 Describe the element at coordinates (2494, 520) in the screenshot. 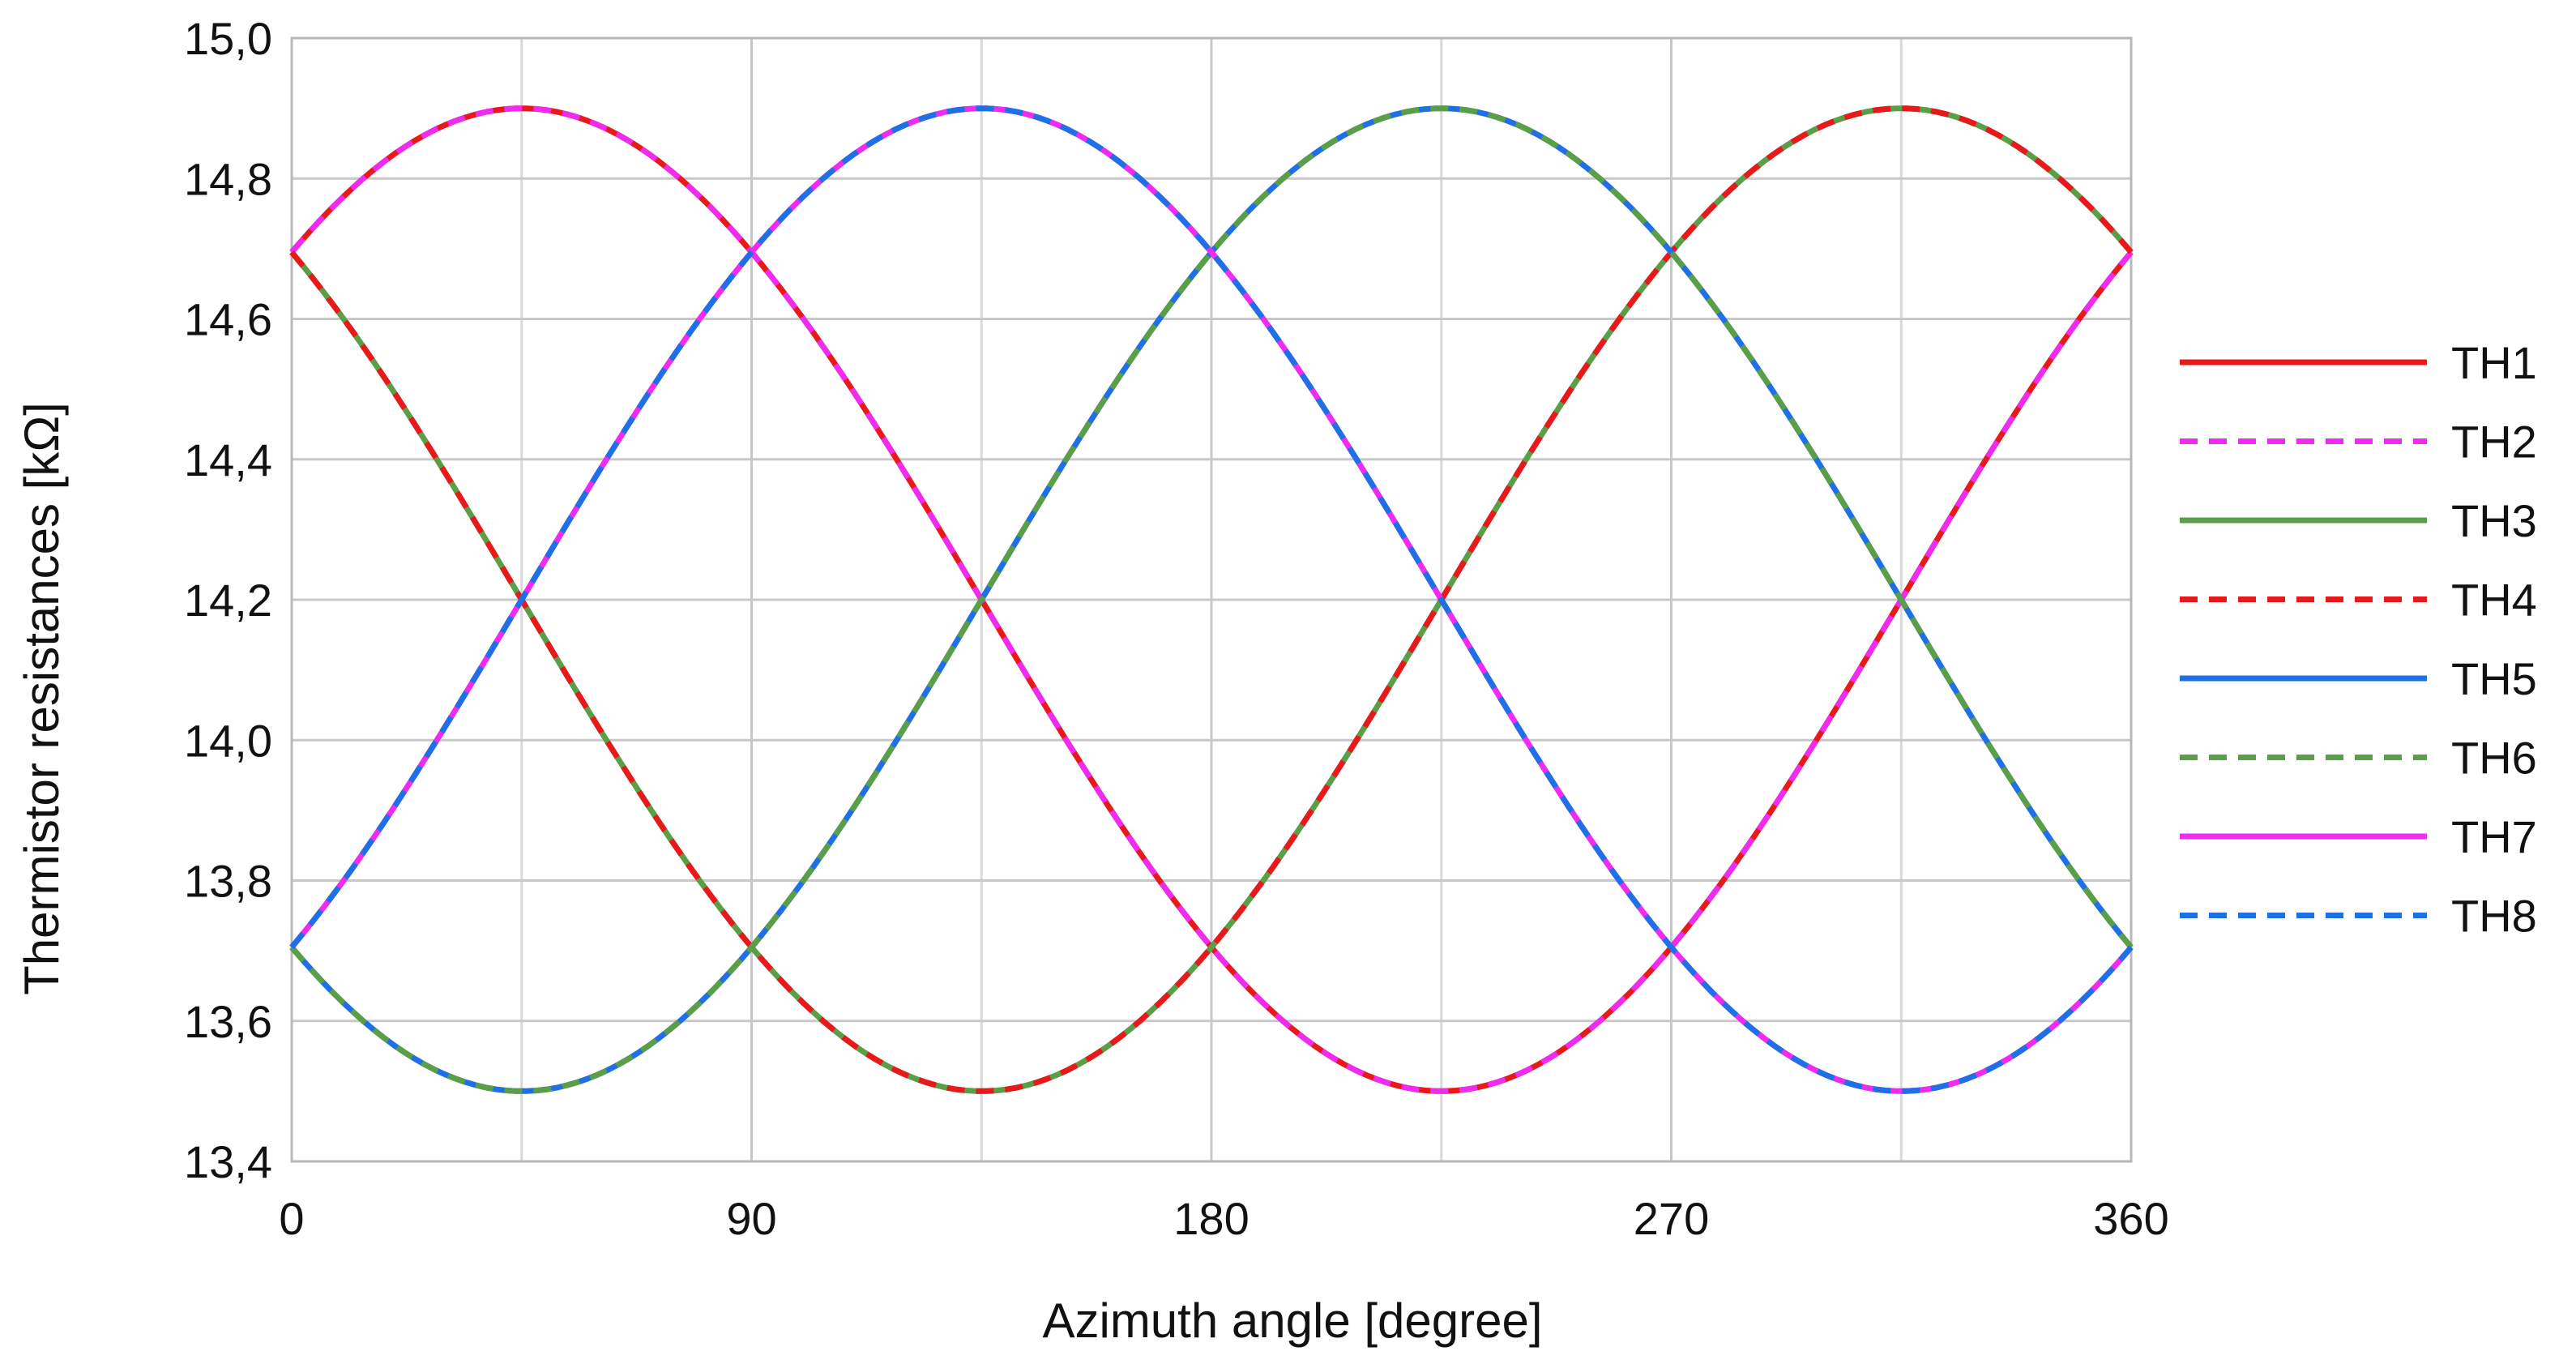

I see `legend-label-th3: TH3` at that location.